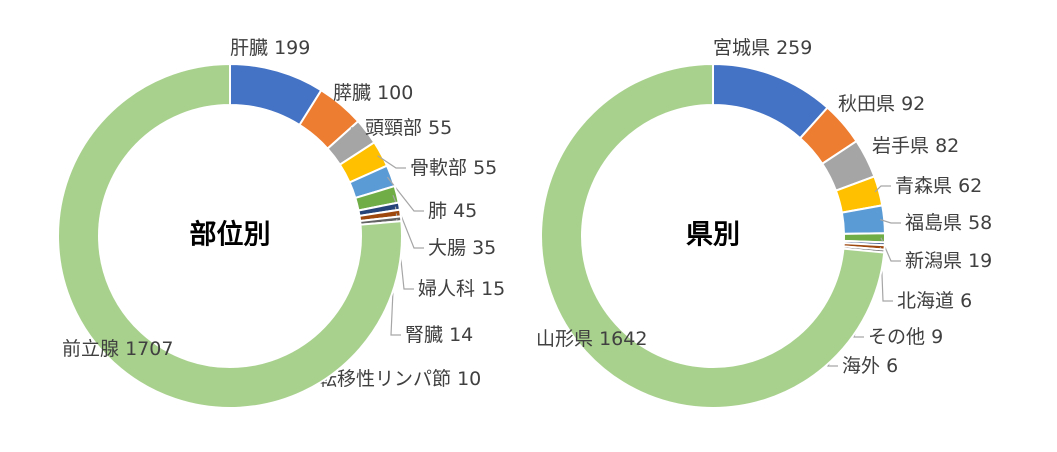 The image size is (1057, 452). I want to click on category-label: 頭頸部, so click(393, 128).